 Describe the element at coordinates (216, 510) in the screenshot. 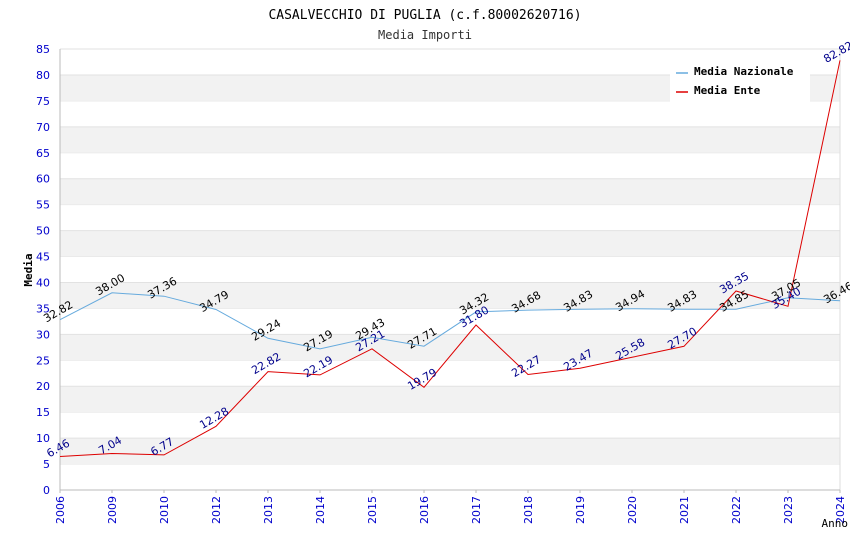

I see `x-tick-label: 2012` at that location.